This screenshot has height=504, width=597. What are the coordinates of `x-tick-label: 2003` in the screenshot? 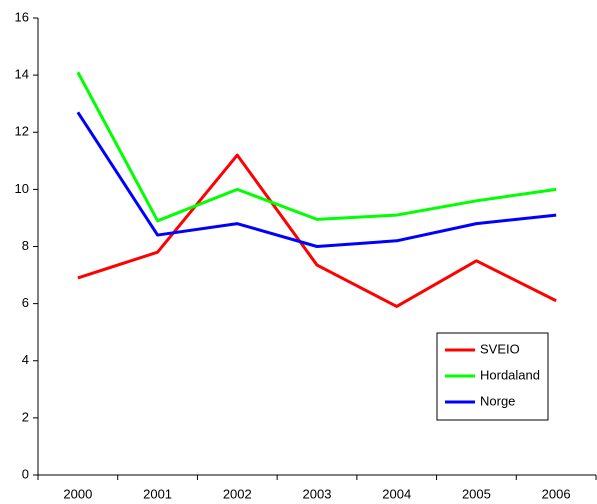 It's located at (317, 493).